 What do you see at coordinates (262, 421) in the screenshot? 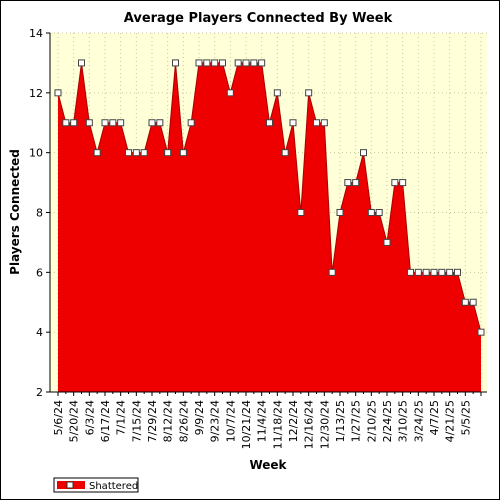
I see `x-tick-label: 11/4/24` at bounding box center [262, 421].